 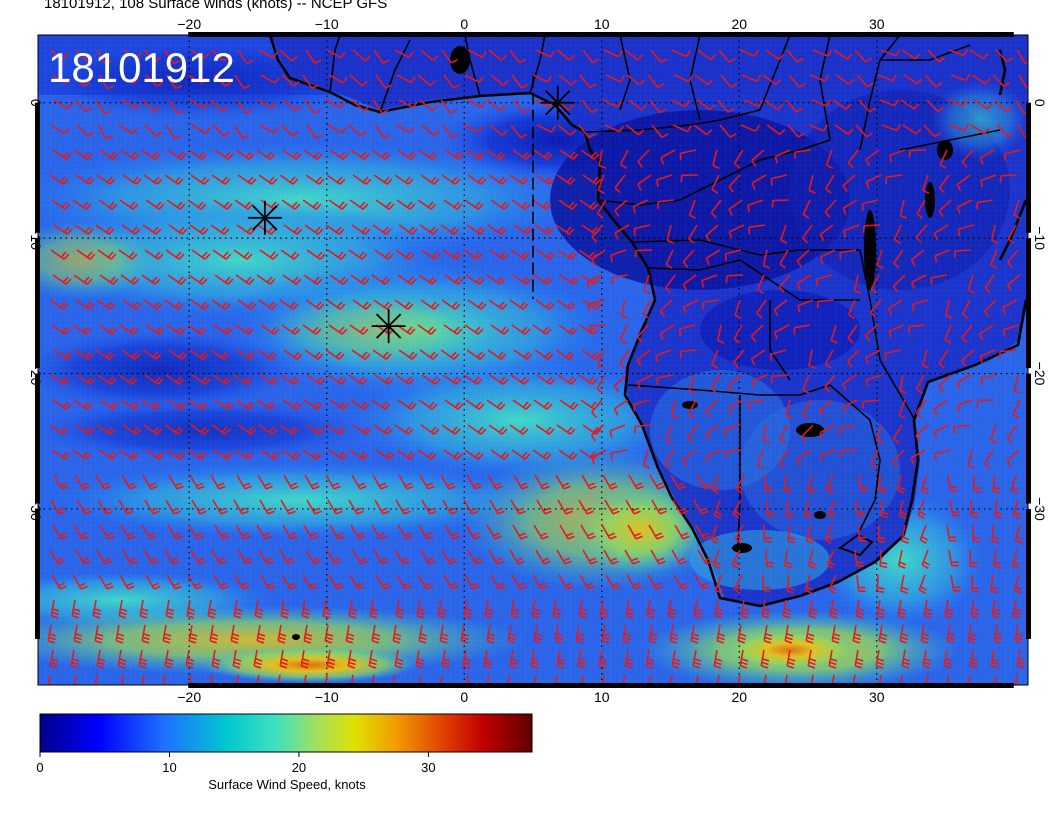 I want to click on lon-tick-label-top: 0, so click(x=464, y=24).